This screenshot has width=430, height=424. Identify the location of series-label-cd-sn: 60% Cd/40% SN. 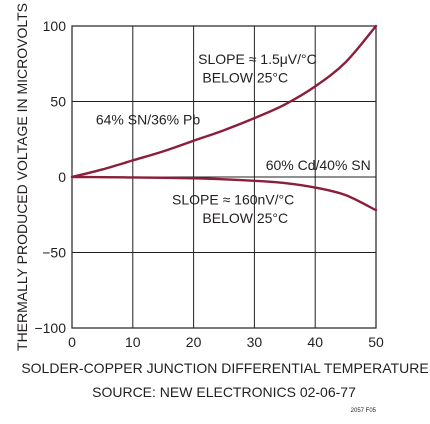
(318, 165).